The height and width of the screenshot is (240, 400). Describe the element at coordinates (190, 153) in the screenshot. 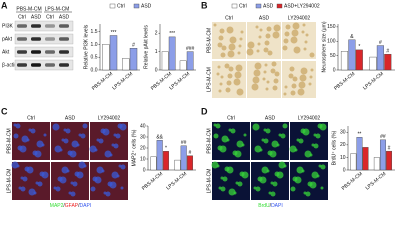

I see `significance: #` at that location.